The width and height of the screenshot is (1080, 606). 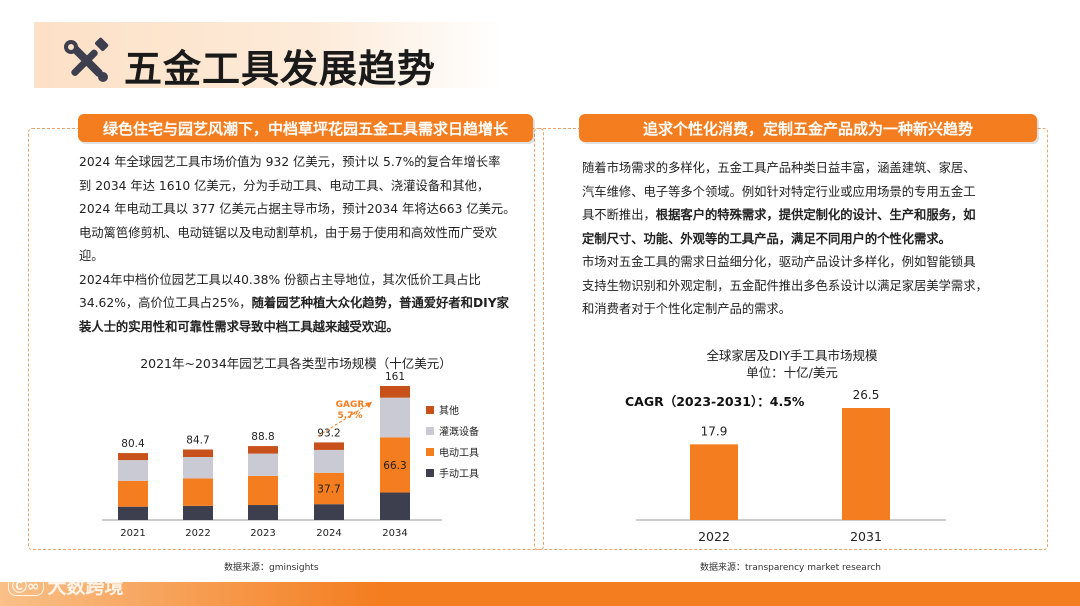 I want to click on chart1-annotation-arrow, so click(x=345, y=419).